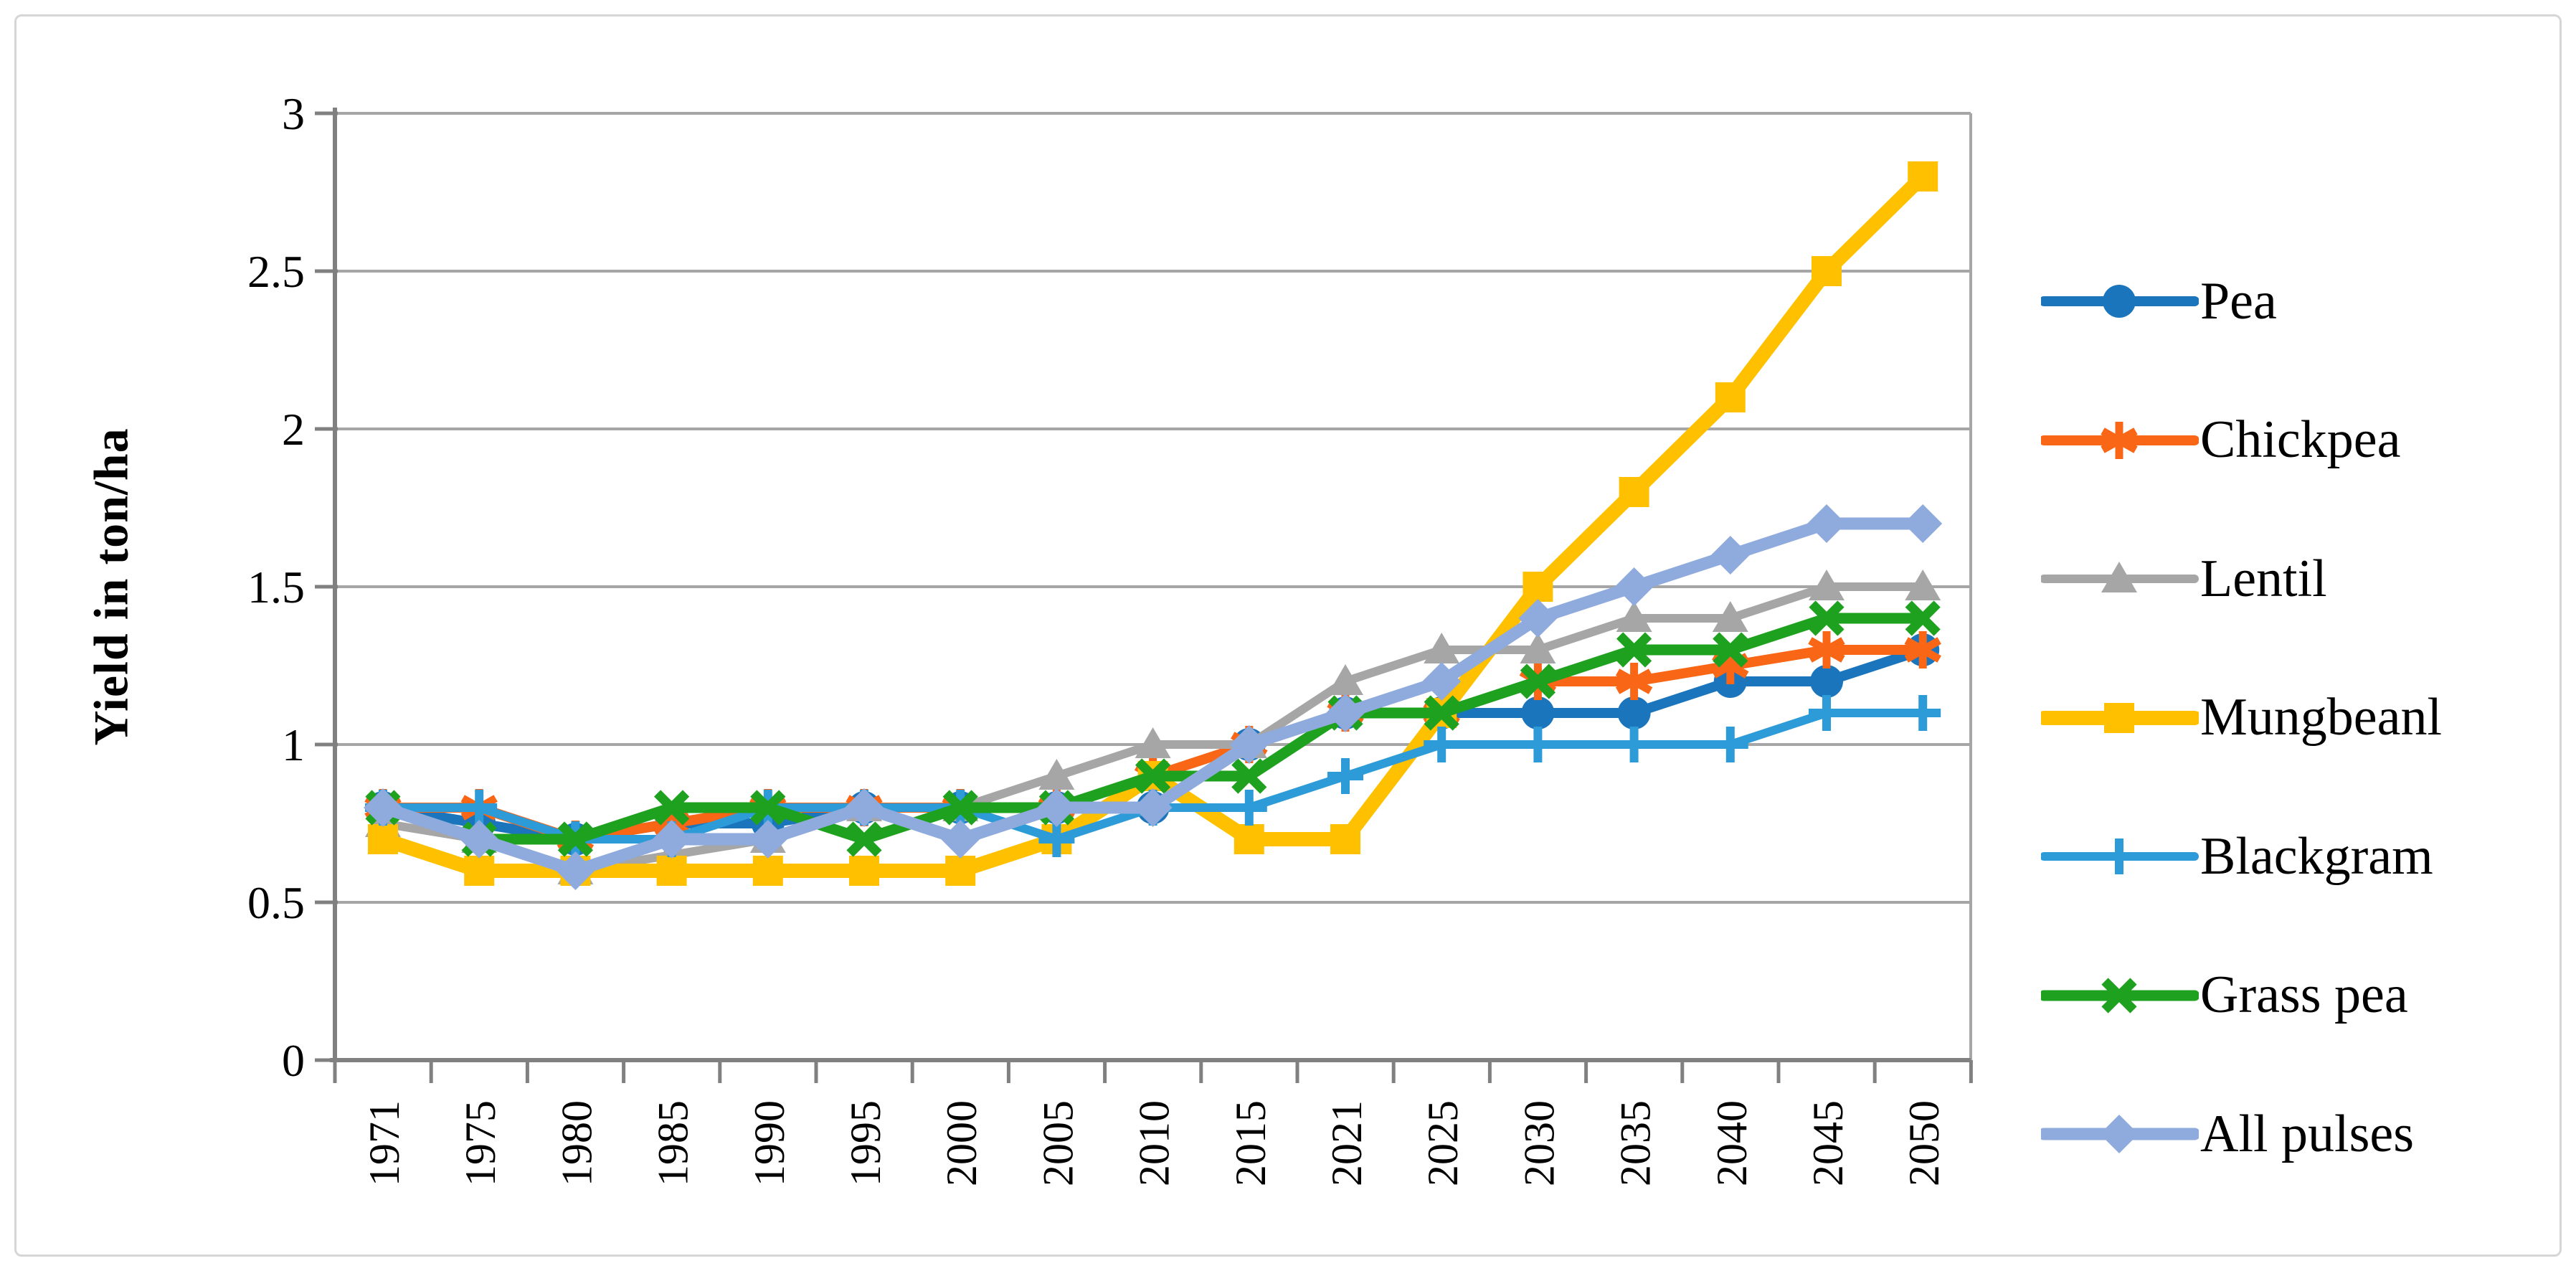  Describe the element at coordinates (293, 114) in the screenshot. I see `y-tick-label: 3` at that location.